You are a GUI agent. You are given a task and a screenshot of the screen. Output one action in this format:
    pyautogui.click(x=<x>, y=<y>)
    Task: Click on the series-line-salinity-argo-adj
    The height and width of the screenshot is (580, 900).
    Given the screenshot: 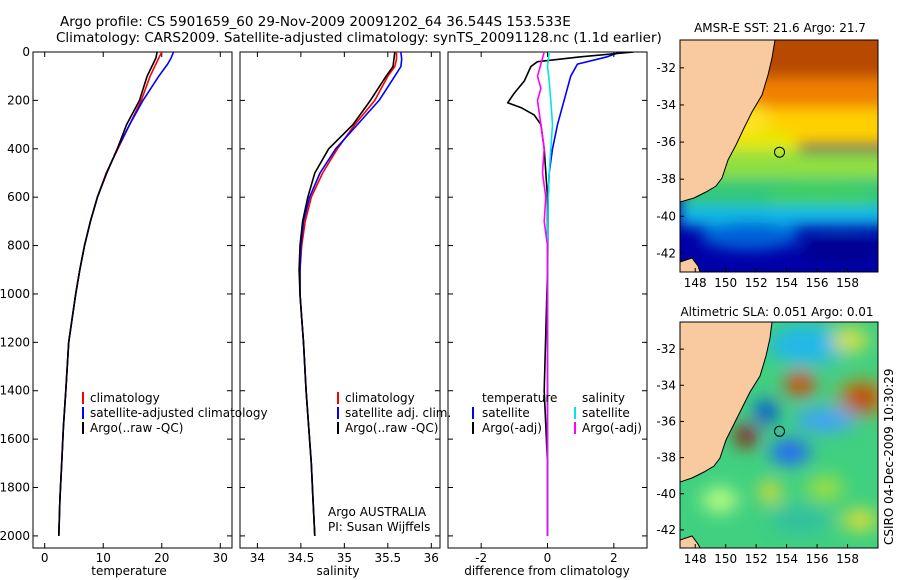 What is the action you would take?
    pyautogui.click(x=542, y=294)
    